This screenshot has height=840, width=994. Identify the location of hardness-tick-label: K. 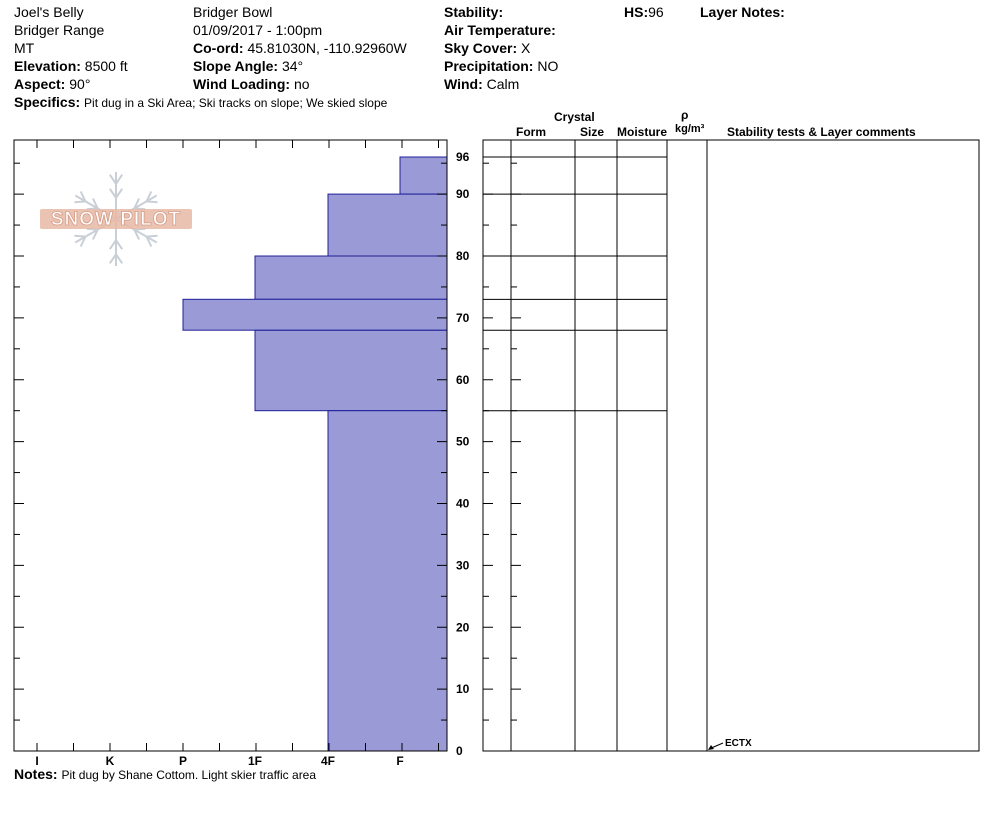
(110, 761).